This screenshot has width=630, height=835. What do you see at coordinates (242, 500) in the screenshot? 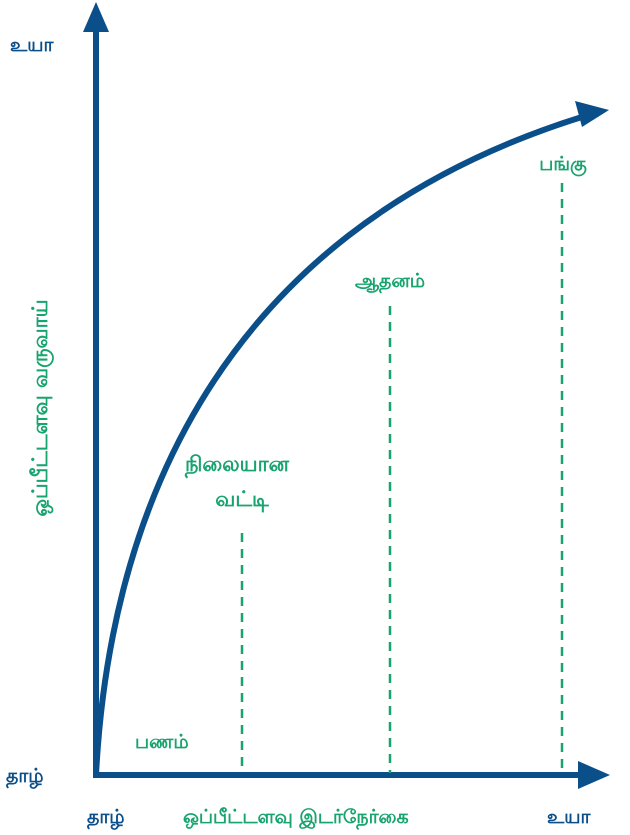
I see `fixed-interest-label-line2: வட்டி` at bounding box center [242, 500].